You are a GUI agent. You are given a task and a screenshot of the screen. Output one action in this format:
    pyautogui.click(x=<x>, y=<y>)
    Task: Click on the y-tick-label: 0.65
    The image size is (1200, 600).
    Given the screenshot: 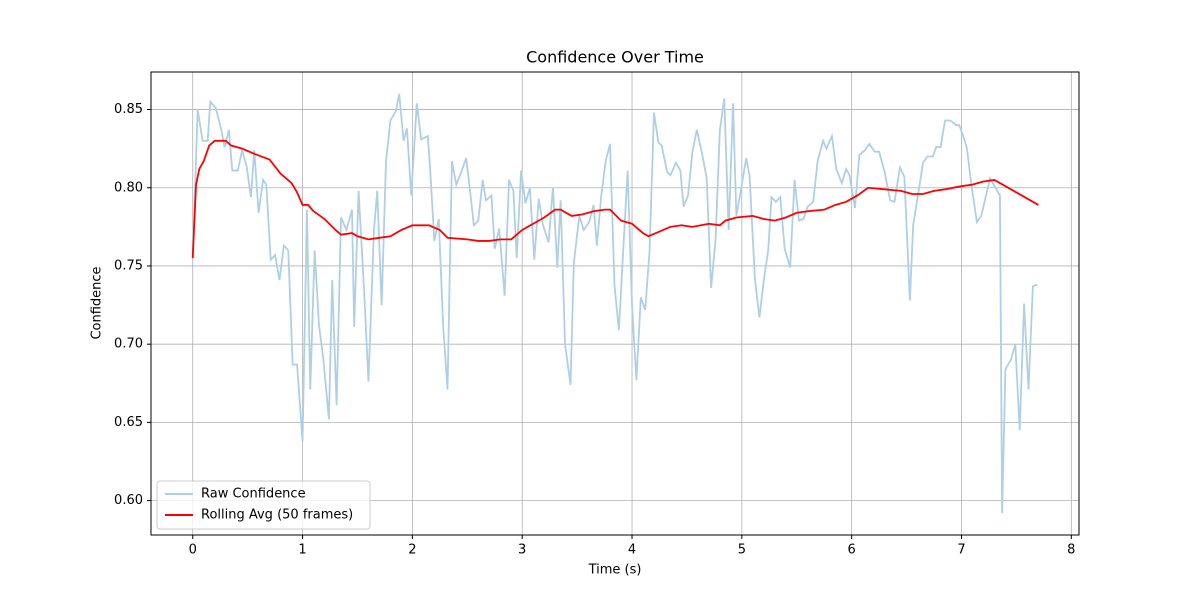 What is the action you would take?
    pyautogui.click(x=128, y=422)
    